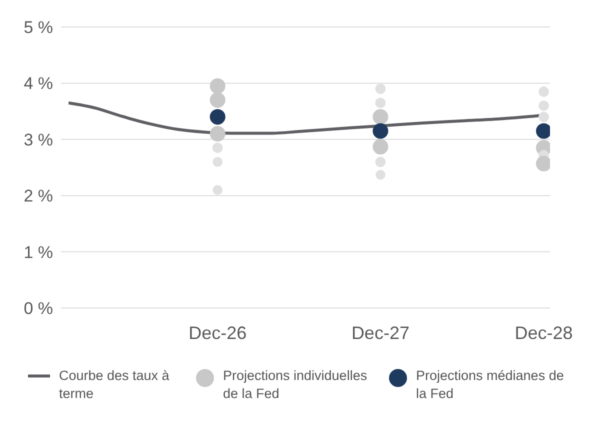 This screenshot has width=600, height=431. I want to click on legend-label: Courbe des taux à terme, so click(114, 385).